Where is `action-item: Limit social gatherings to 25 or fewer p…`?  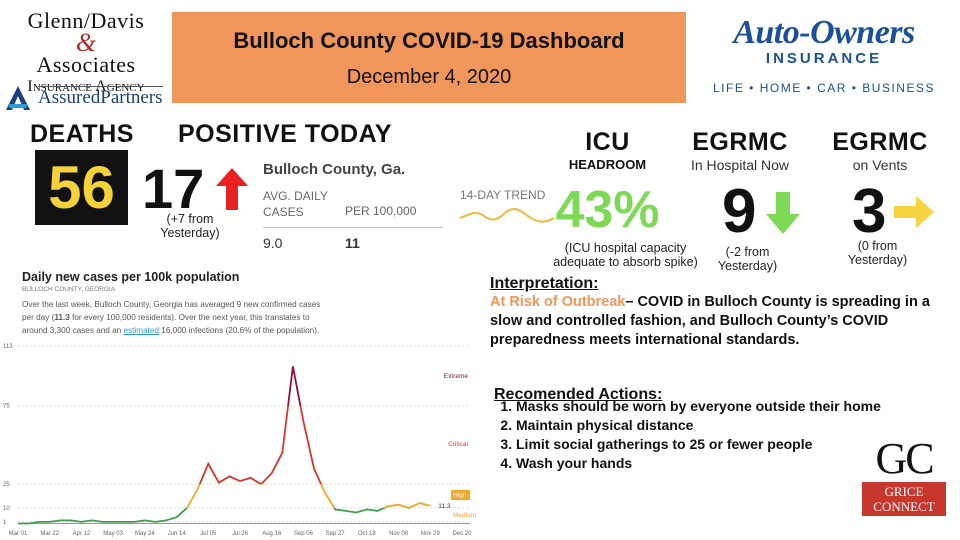 action-item: Limit social gatherings to 25 or fewer p… is located at coordinates (736, 444).